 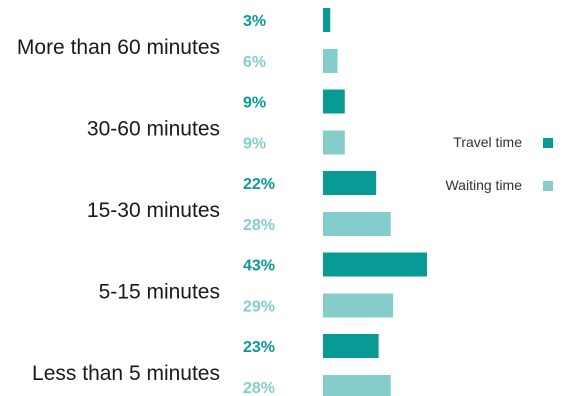 I want to click on legend-swatch-travel-time, so click(x=548, y=143).